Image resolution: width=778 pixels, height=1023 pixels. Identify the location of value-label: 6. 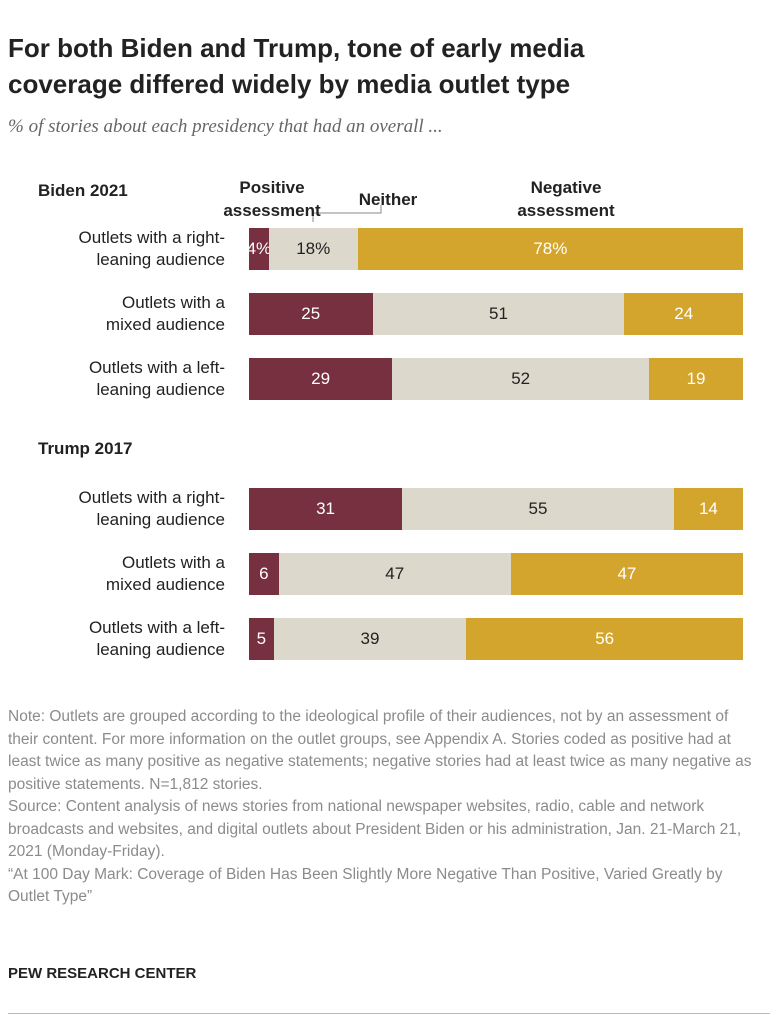
(264, 573).